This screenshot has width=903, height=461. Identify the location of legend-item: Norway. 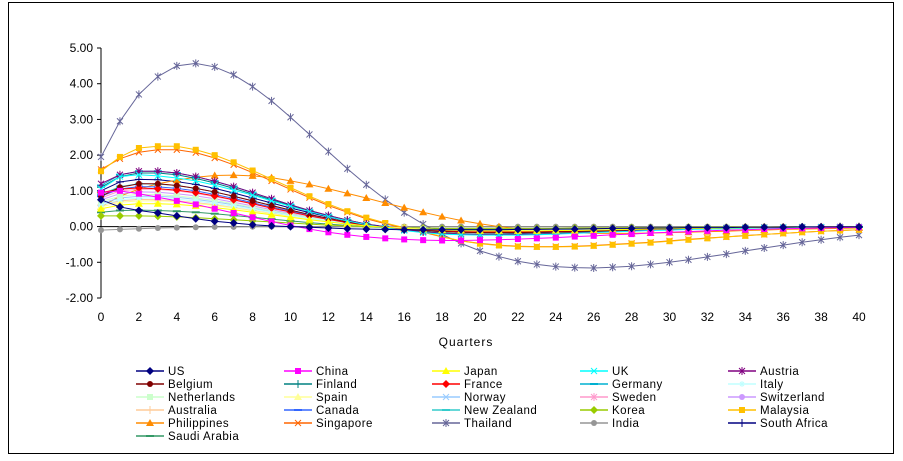
(469, 398).